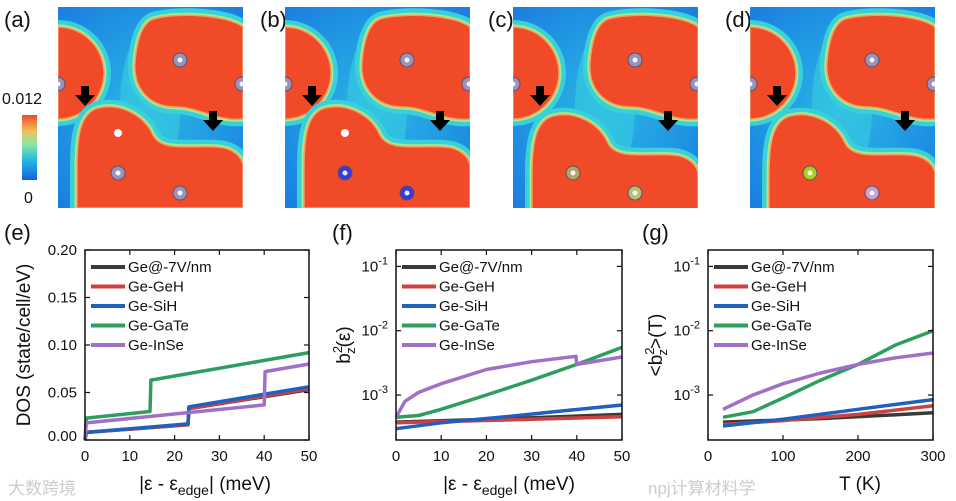 The height and width of the screenshot is (501, 956). What do you see at coordinates (860, 484) in the screenshot?
I see `chart-g-xlabel: T (K)` at bounding box center [860, 484].